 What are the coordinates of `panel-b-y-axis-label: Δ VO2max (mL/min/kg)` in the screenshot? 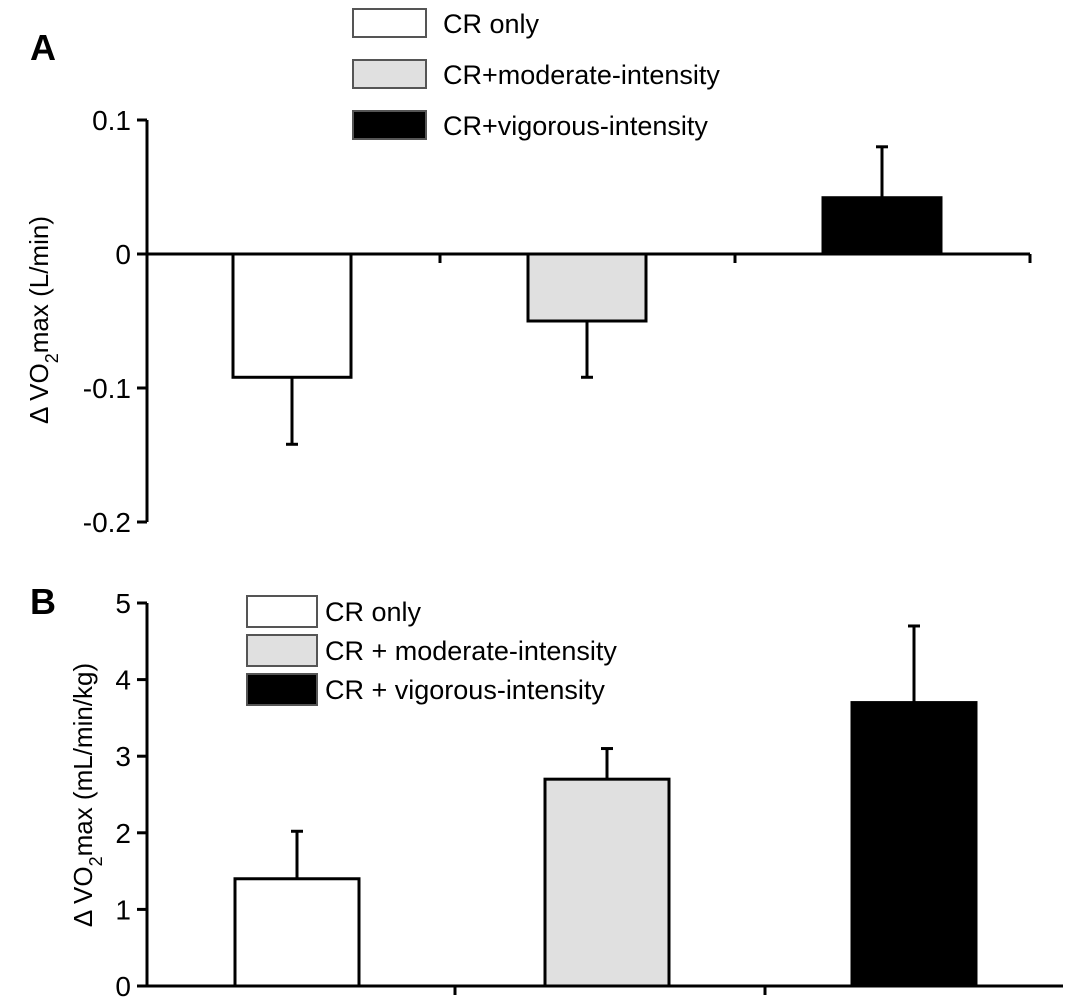 It's located at (87, 795).